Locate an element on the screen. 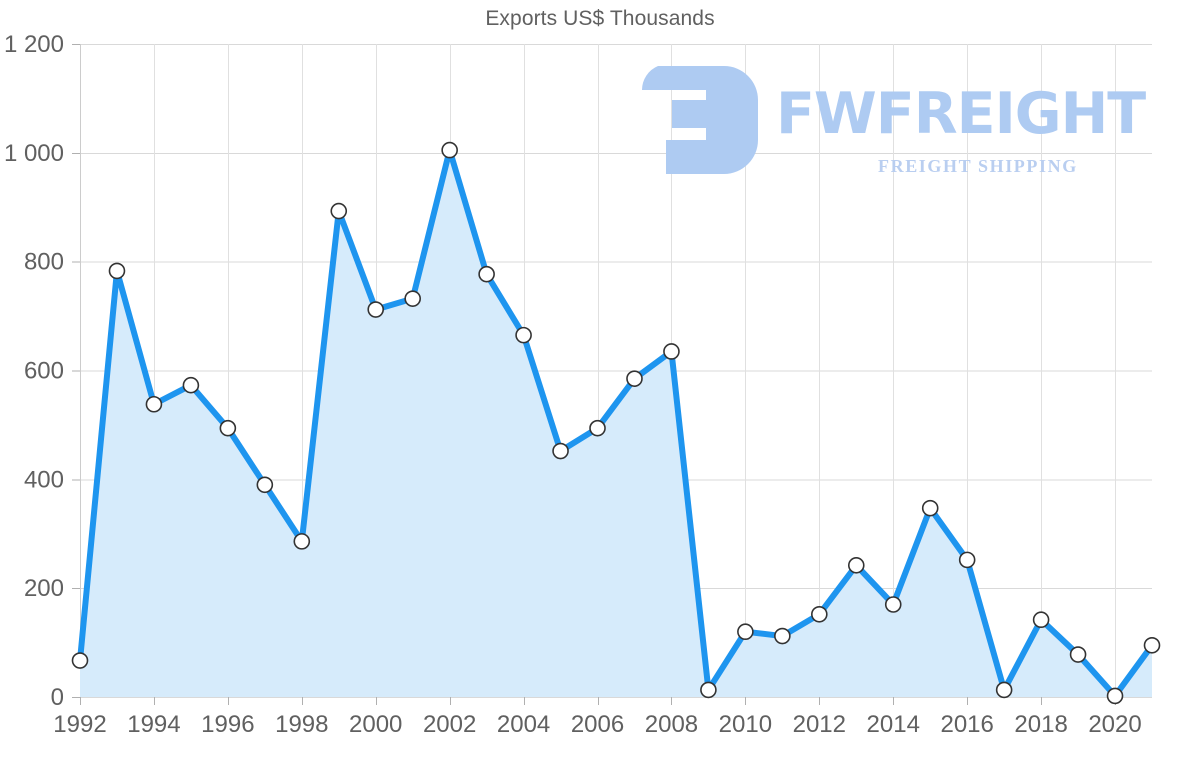 The image size is (1200, 763). y-axis-tick-label: 1 000 is located at coordinates (34, 153).